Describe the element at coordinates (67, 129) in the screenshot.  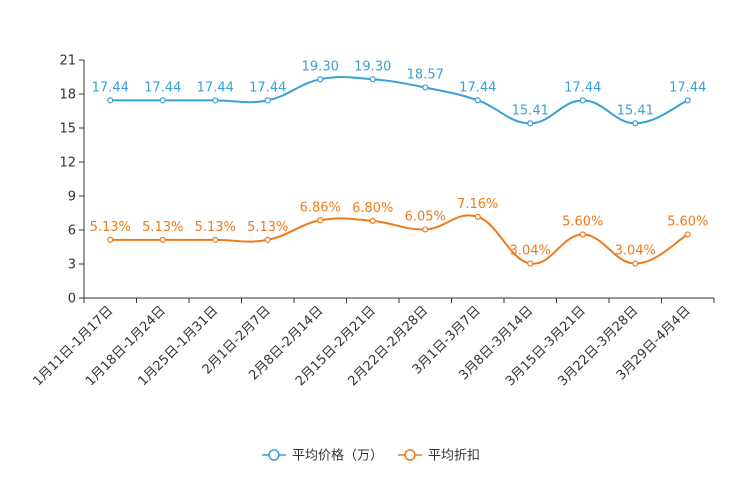
I see `y-tick-label: 15` at that location.